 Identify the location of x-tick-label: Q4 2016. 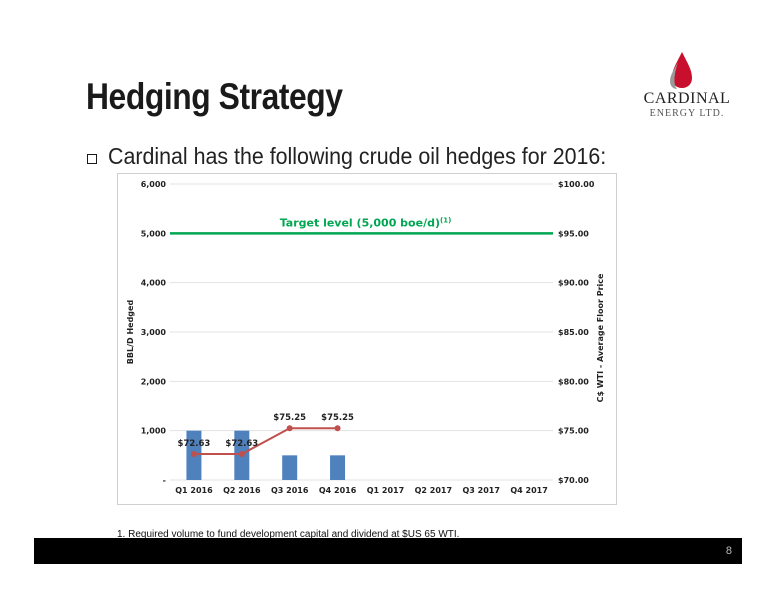
(338, 490).